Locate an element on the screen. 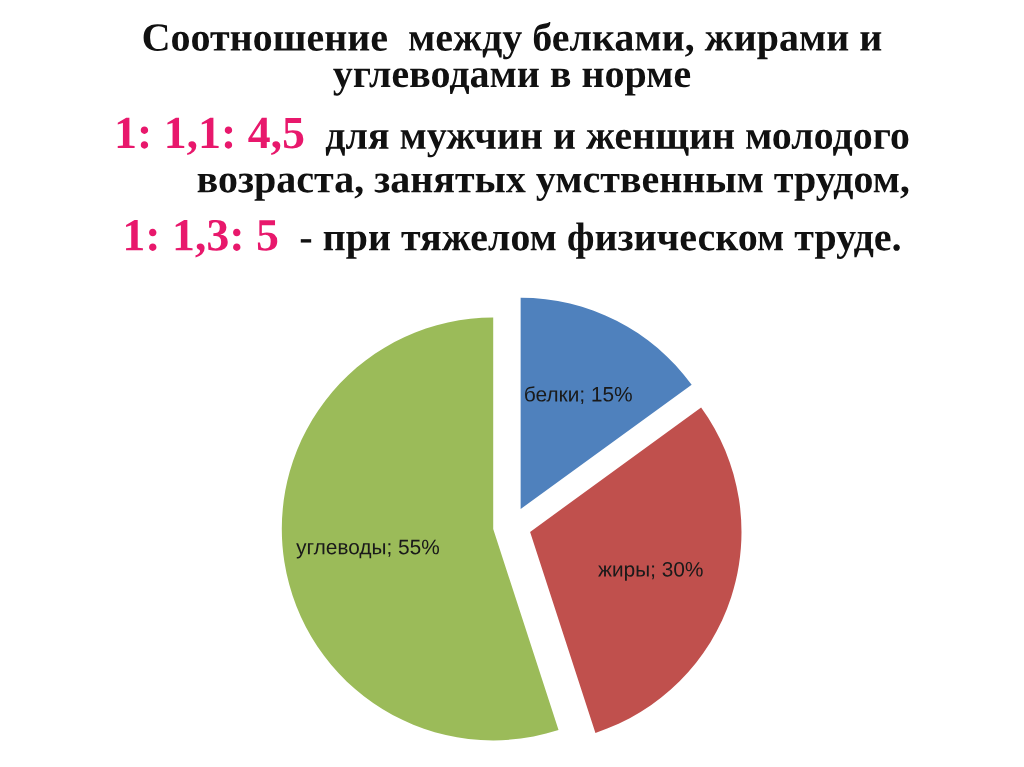  text: 1: 1,1: 4,5 is located at coordinates (210, 136).